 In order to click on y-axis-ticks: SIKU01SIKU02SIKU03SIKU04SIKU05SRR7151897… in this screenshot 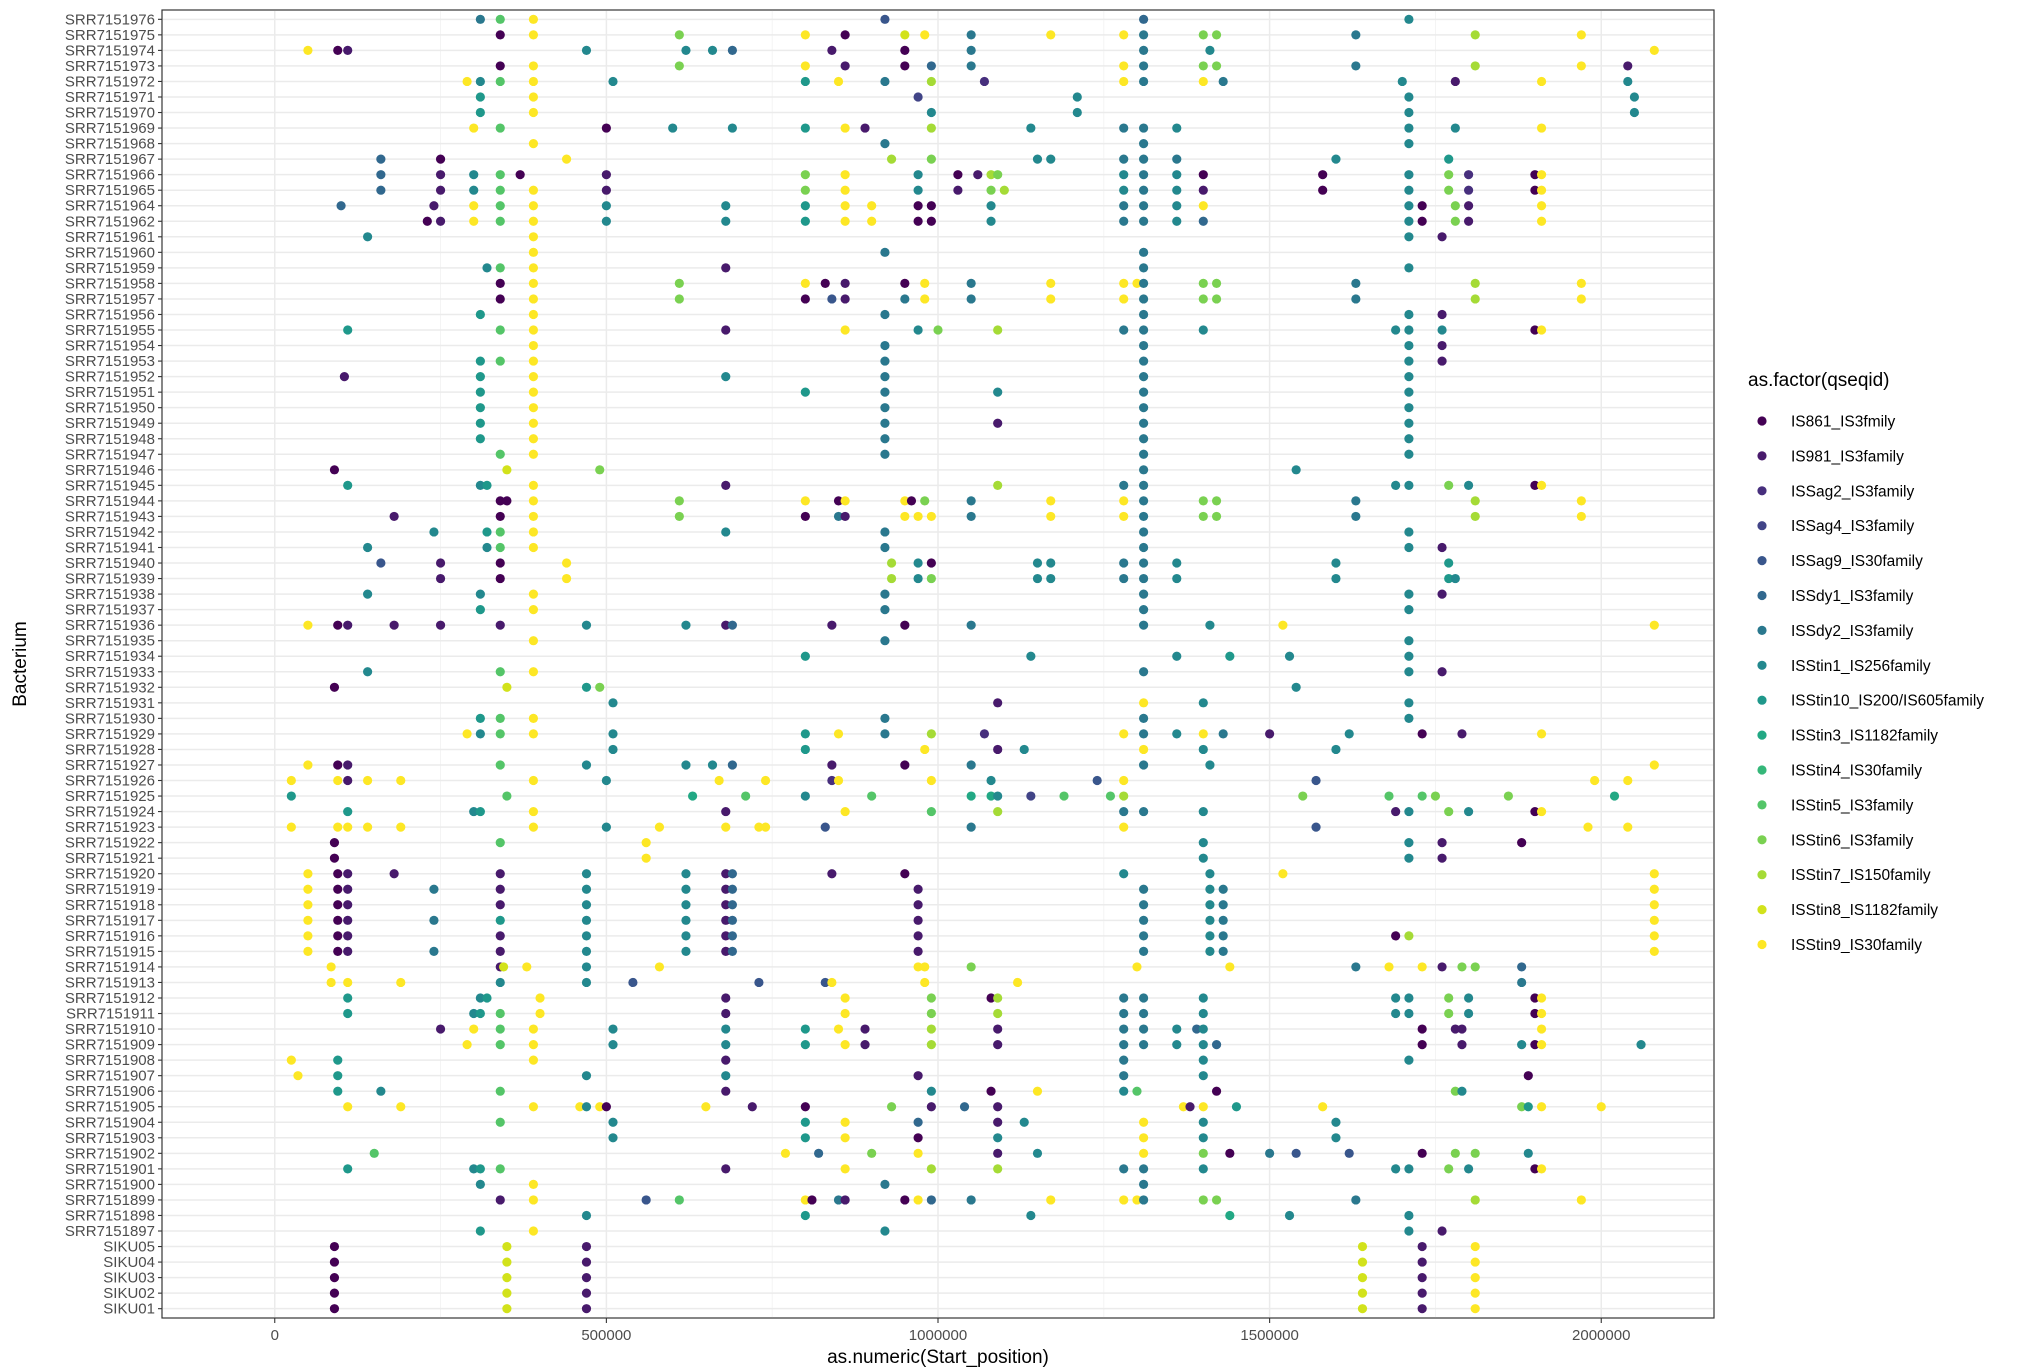, I will do `click(113, 664)`.